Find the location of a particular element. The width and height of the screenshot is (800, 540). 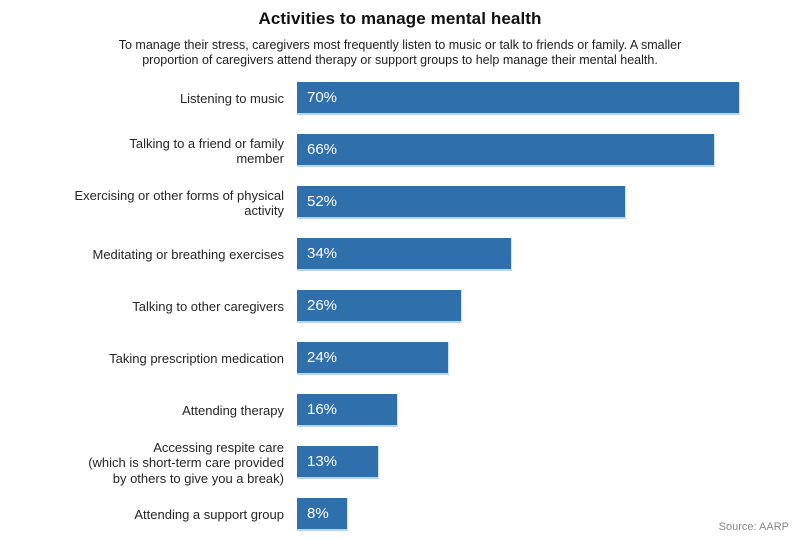

bar-track: 34% is located at coordinates (548, 255).